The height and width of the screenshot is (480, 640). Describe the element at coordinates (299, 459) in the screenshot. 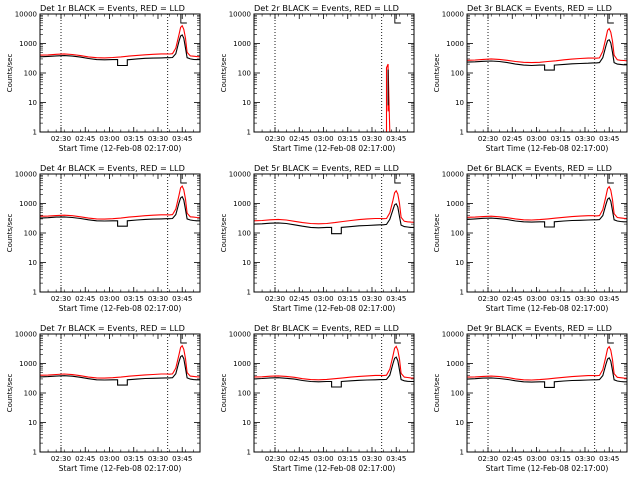

I see `det-panel-8-xtick-label: 02:45` at that location.